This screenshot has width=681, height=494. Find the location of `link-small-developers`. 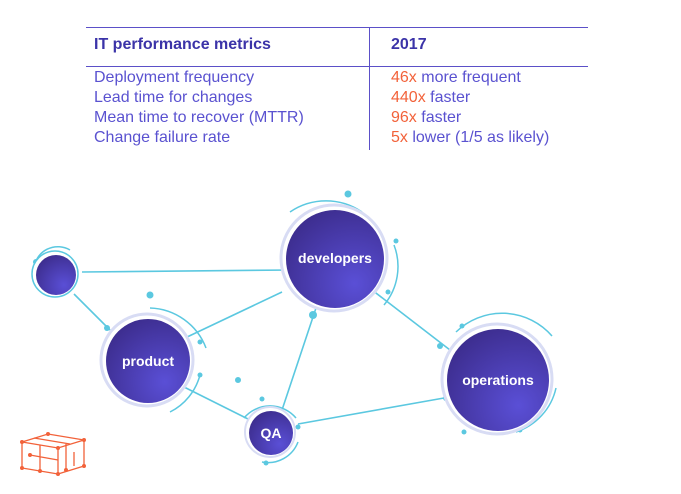

link-small-developers is located at coordinates (187, 271).